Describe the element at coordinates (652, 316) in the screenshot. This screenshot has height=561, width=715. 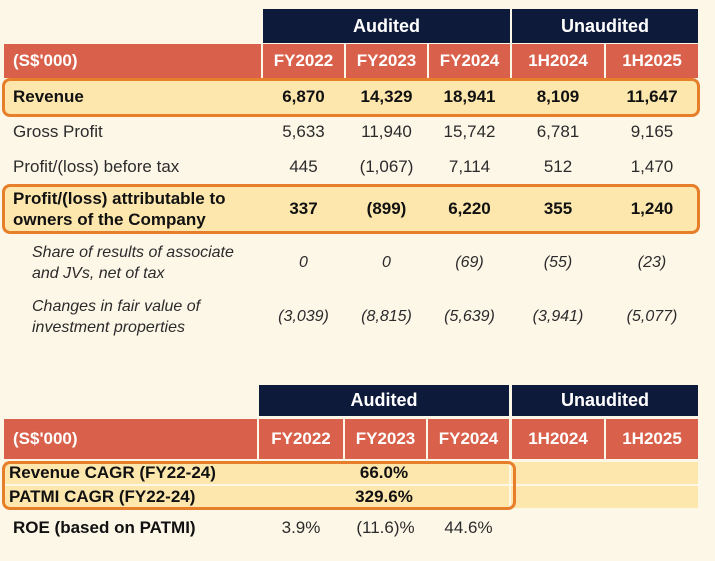
I see `table-cell: (5,077)` at that location.